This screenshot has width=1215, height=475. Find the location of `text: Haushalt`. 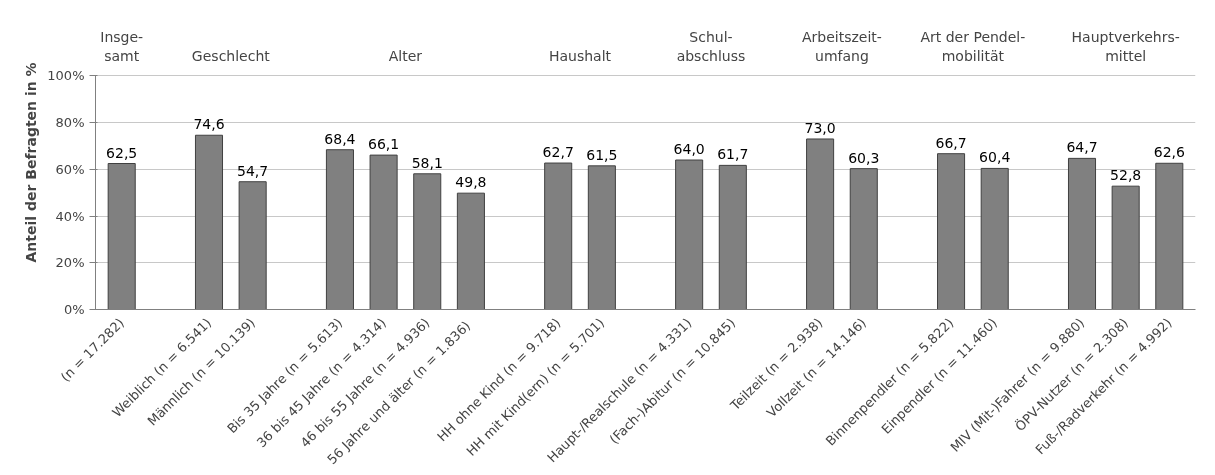

text: Haushalt is located at coordinates (580, 55).